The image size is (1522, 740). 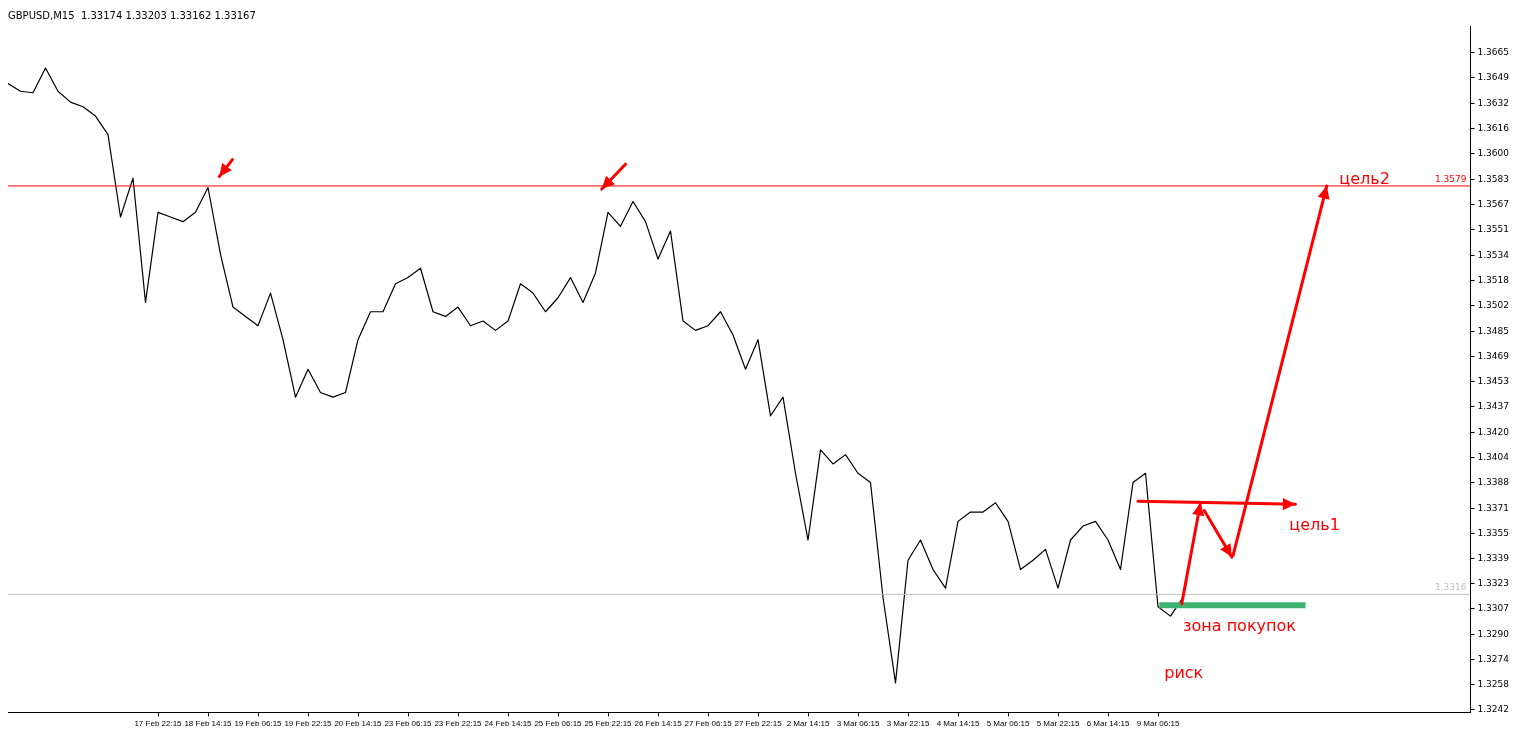 I want to click on y-tick-label: 1.3665, so click(x=1493, y=51).